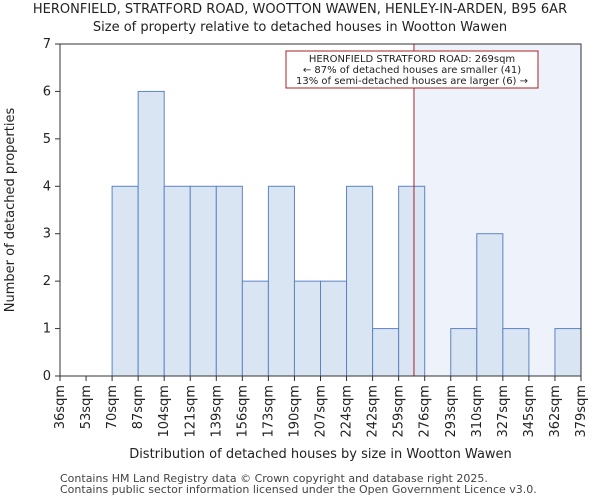 This screenshot has height=500, width=600. Describe the element at coordinates (399, 411) in the screenshot. I see `x-tick-label: 259sqm` at that location.